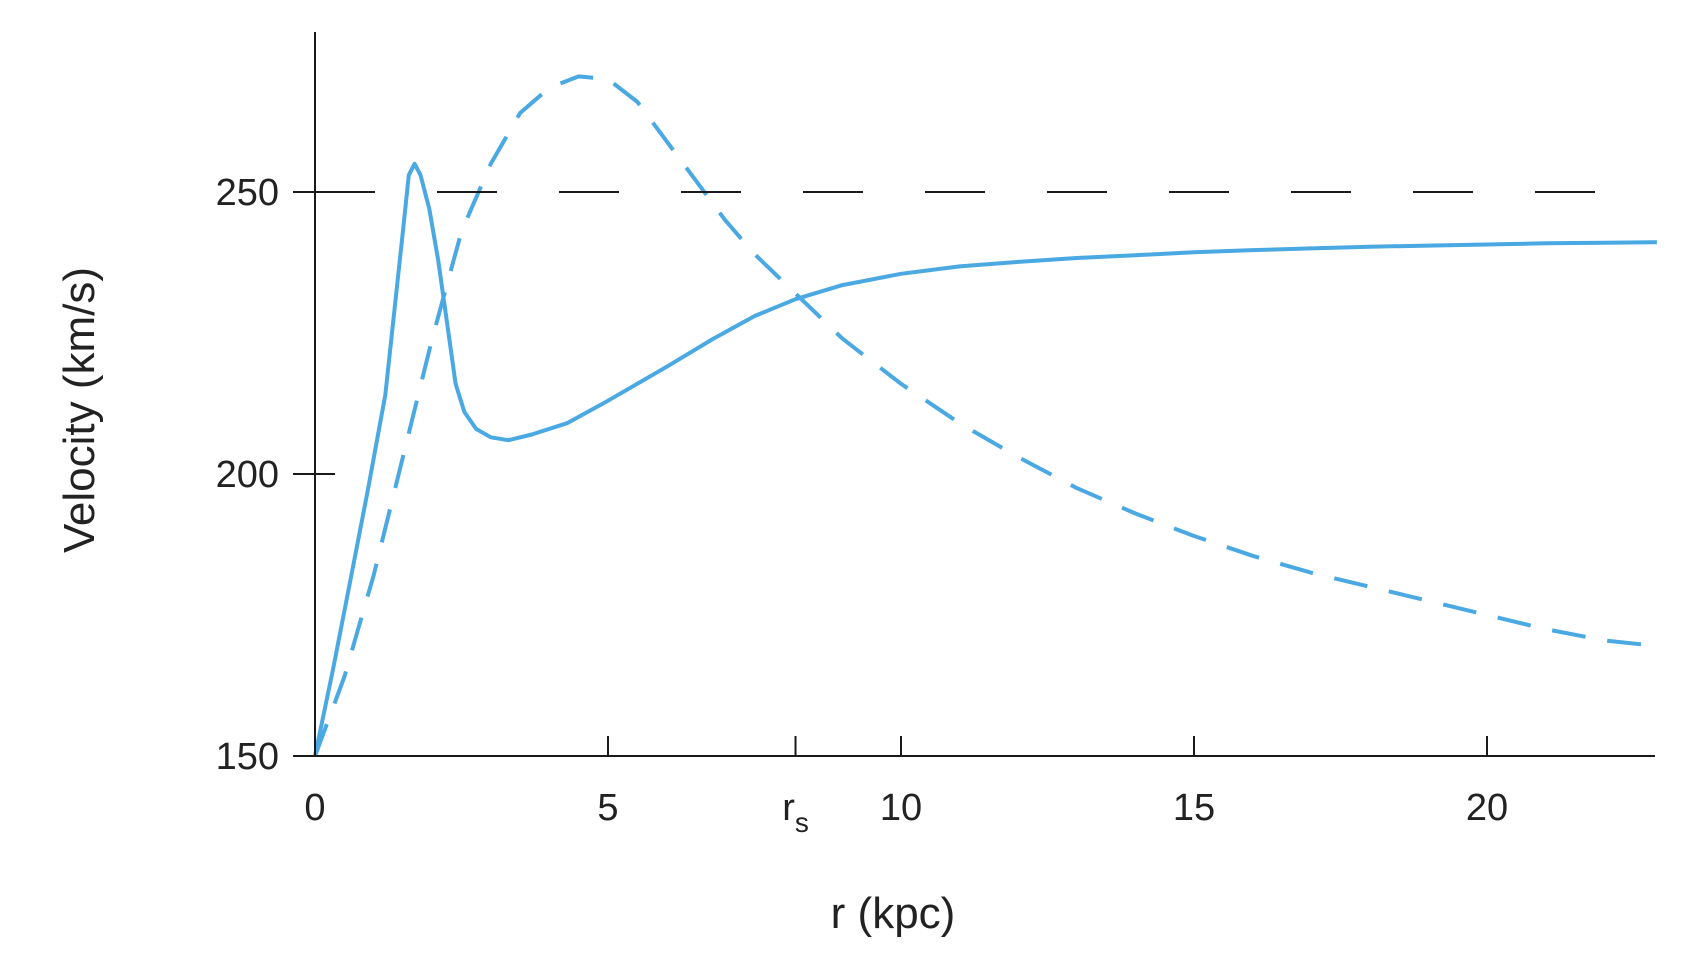 The height and width of the screenshot is (962, 1706). Describe the element at coordinates (1194, 808) in the screenshot. I see `x-tick-label: 15` at that location.